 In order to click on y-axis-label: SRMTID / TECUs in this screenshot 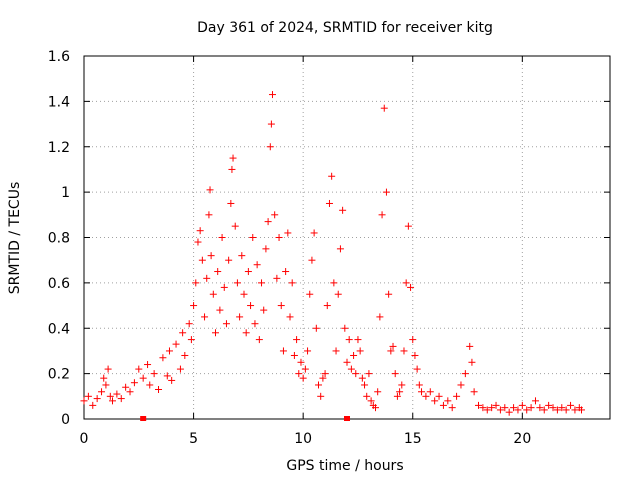, I will do `click(15, 238)`.